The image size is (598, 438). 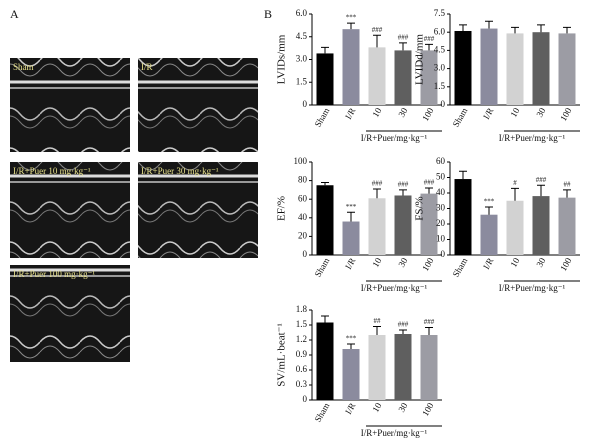 I want to click on image-label: I/R, so click(x=147, y=67).